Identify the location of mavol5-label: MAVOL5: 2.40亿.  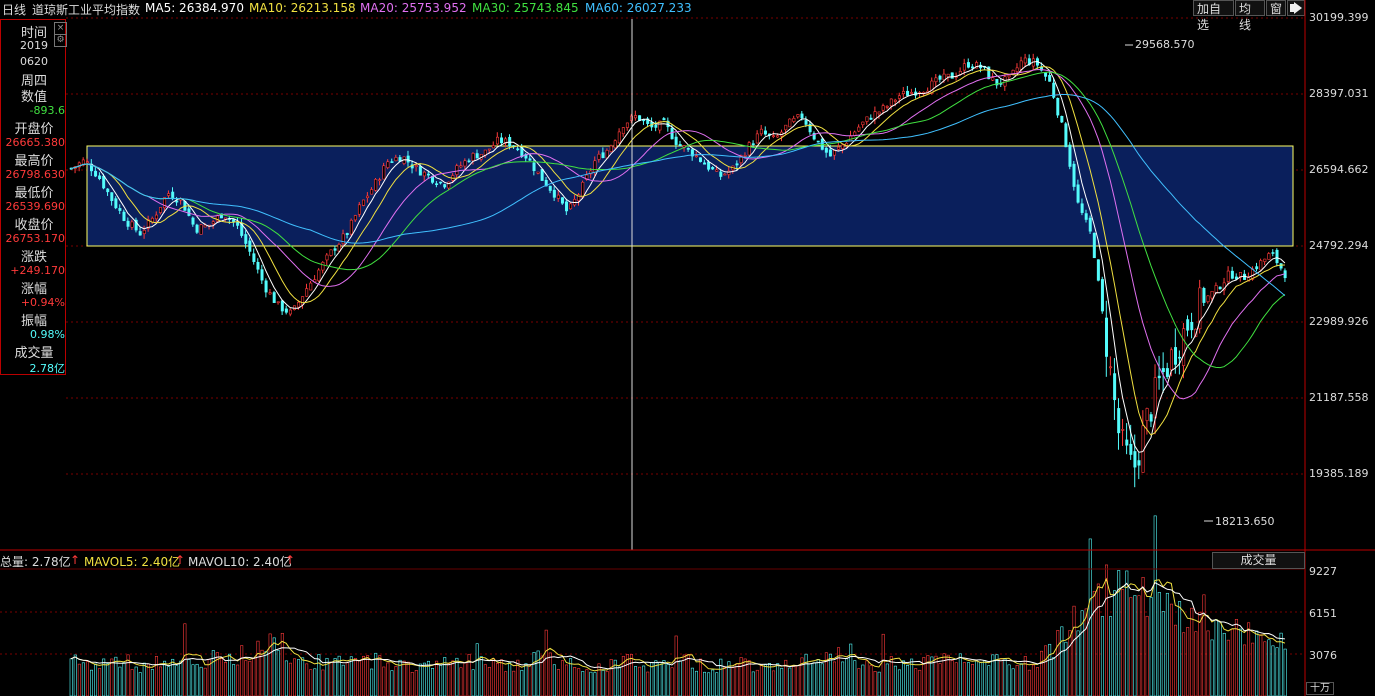
(132, 562).